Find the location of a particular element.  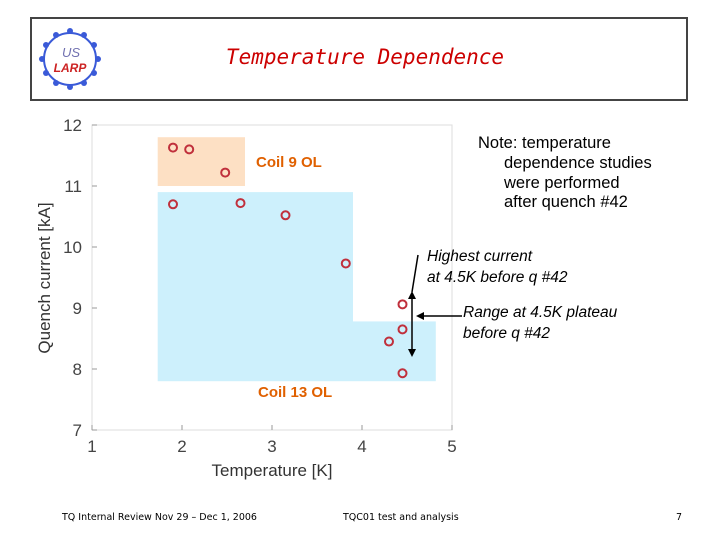

coil9-label: Coil 9 OL is located at coordinates (289, 162).